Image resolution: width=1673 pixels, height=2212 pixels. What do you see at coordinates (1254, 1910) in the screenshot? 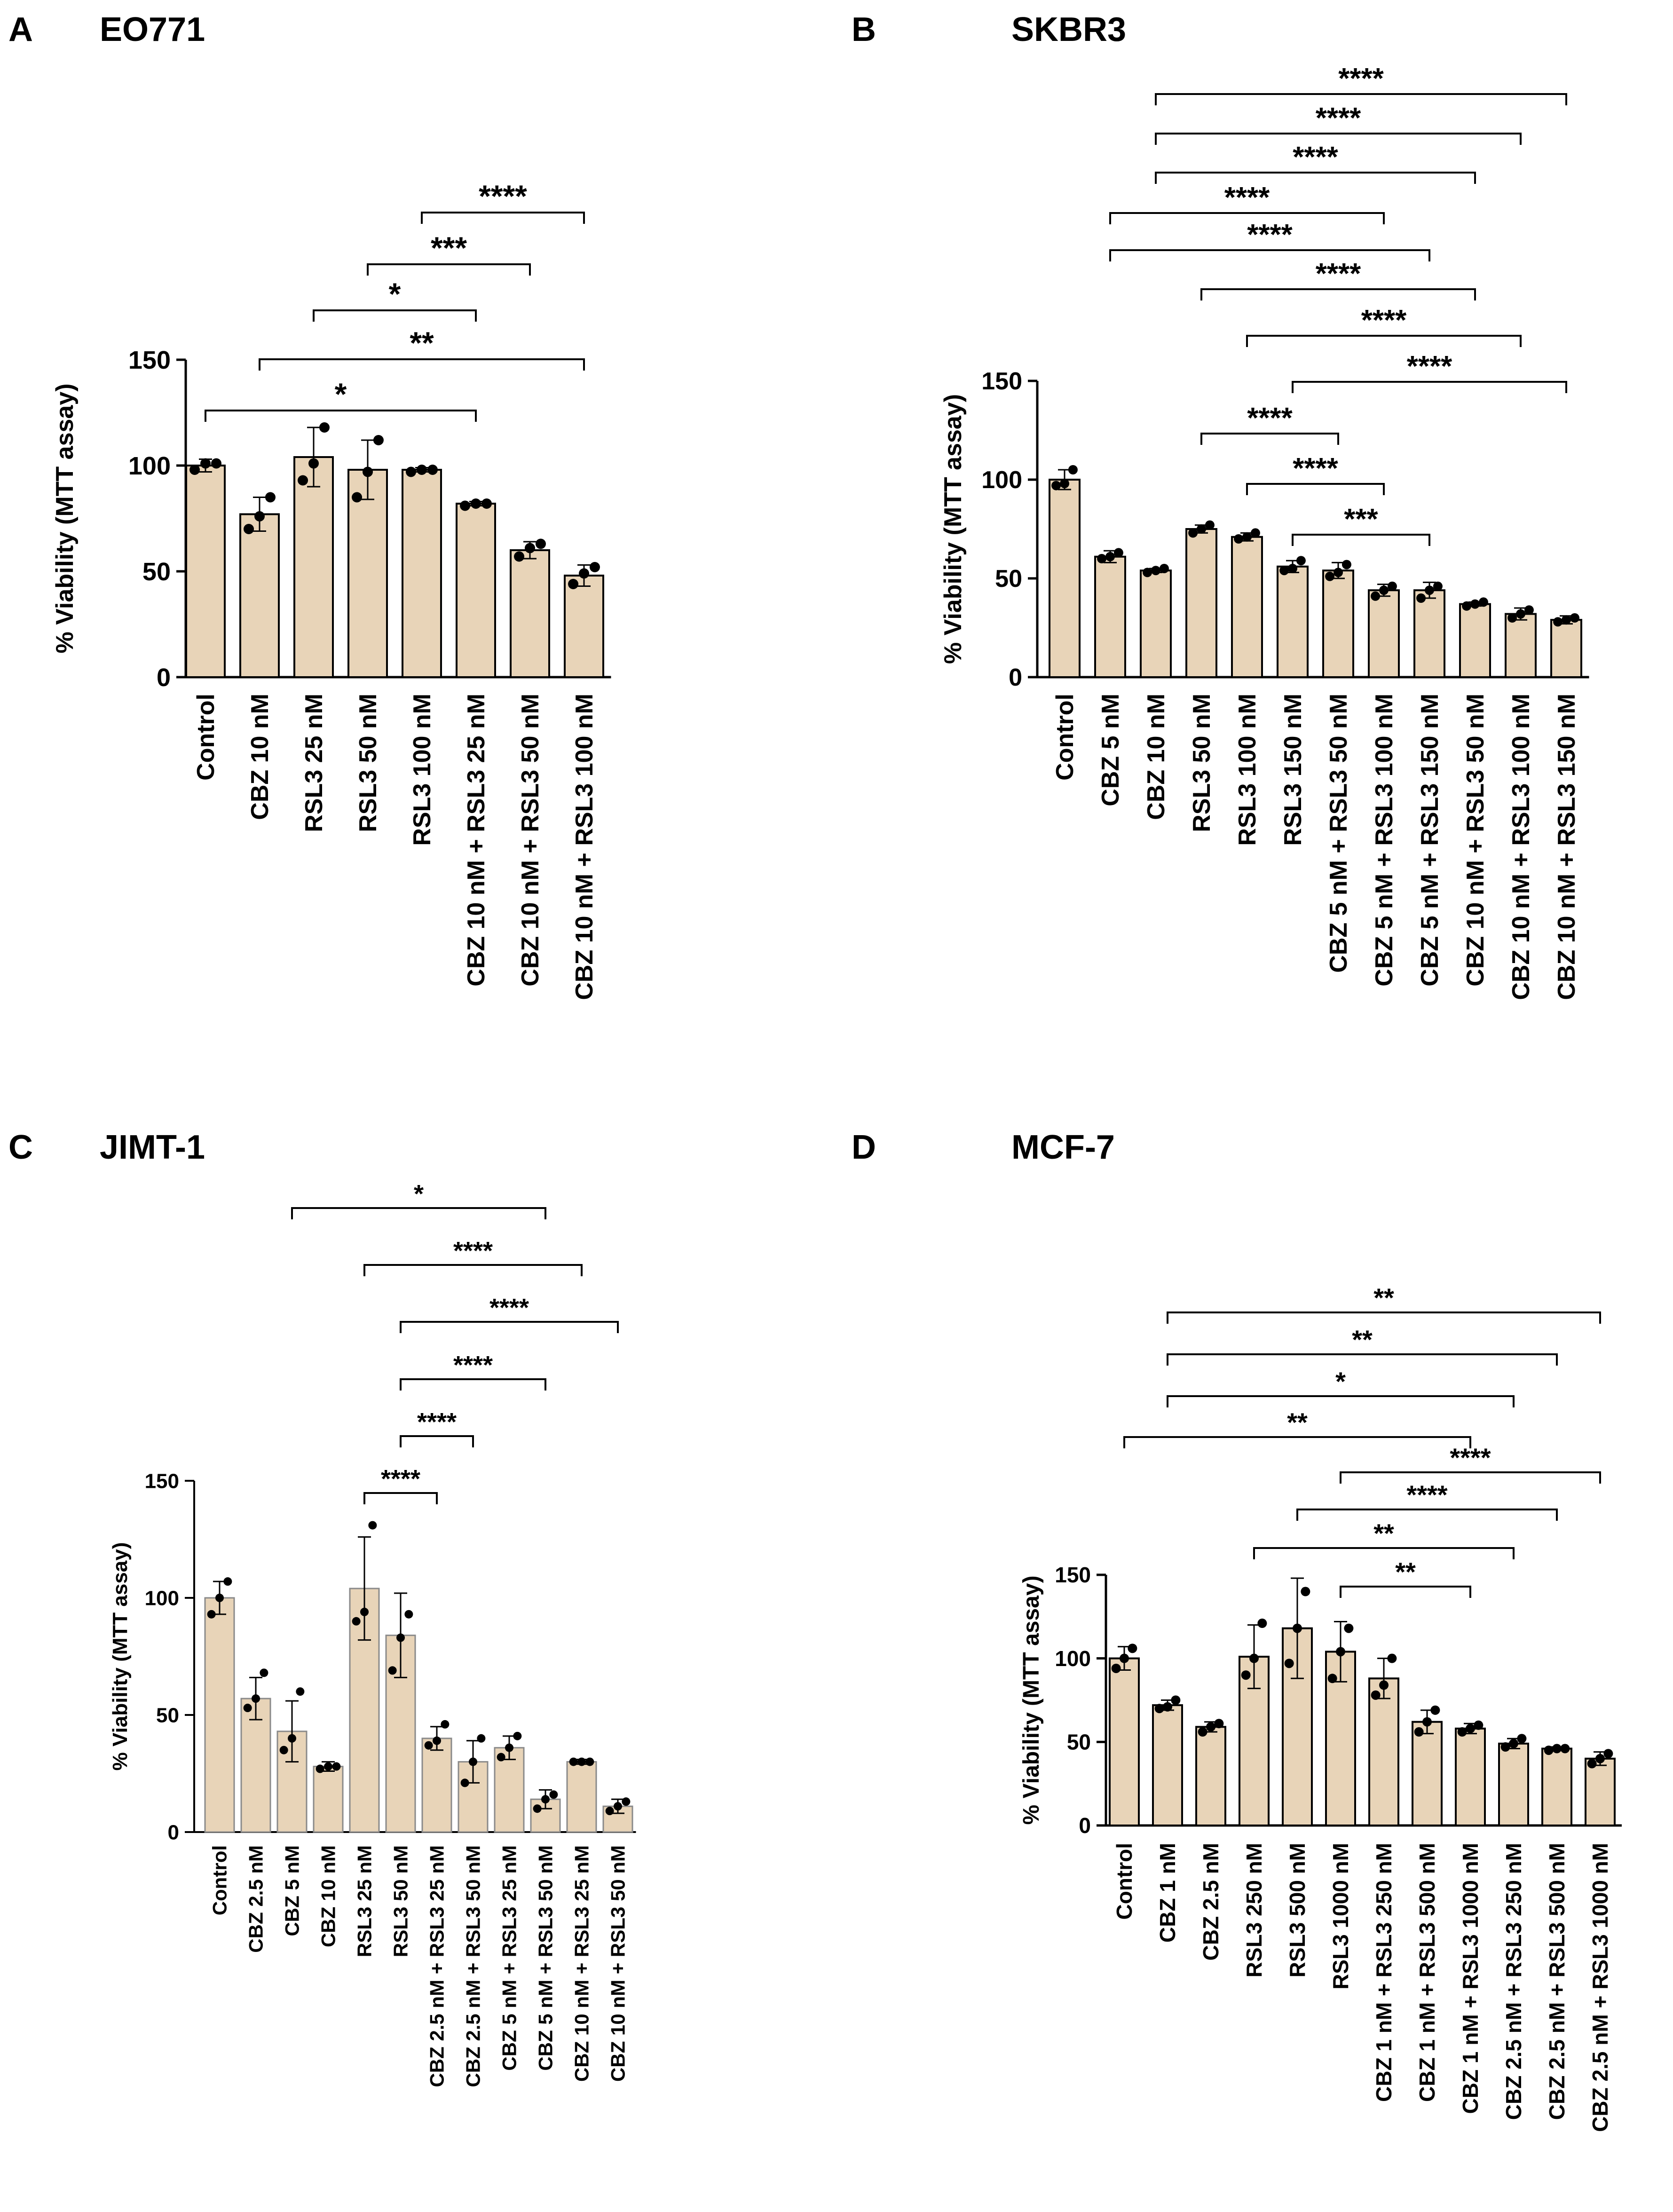
I see `category-label: RSL3 250 nM` at bounding box center [1254, 1910].